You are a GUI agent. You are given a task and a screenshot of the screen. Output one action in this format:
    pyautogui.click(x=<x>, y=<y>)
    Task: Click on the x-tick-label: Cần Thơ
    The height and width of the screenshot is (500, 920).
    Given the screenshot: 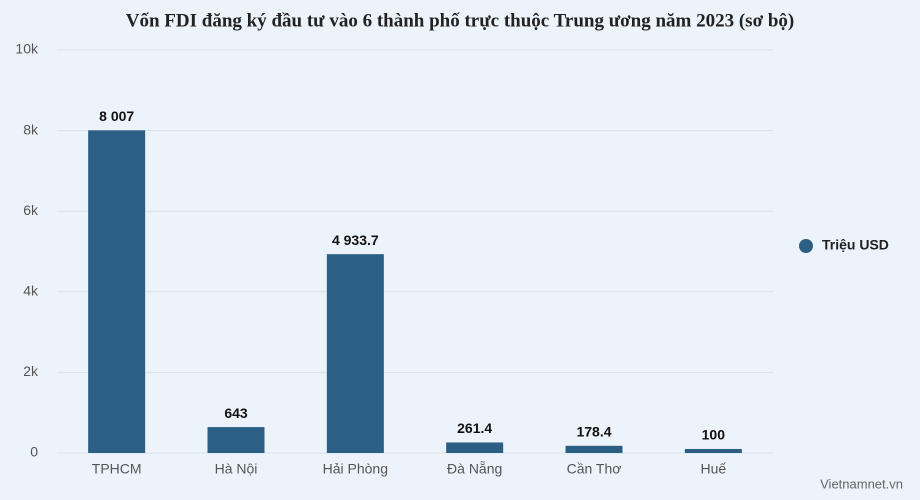 What is the action you would take?
    pyautogui.click(x=594, y=469)
    